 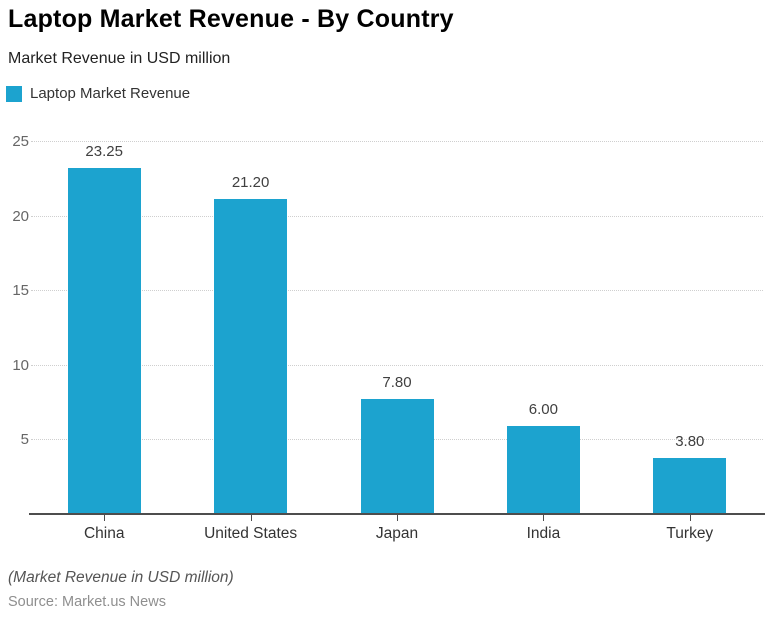 I want to click on bar-value-label: 21.20, so click(x=250, y=182).